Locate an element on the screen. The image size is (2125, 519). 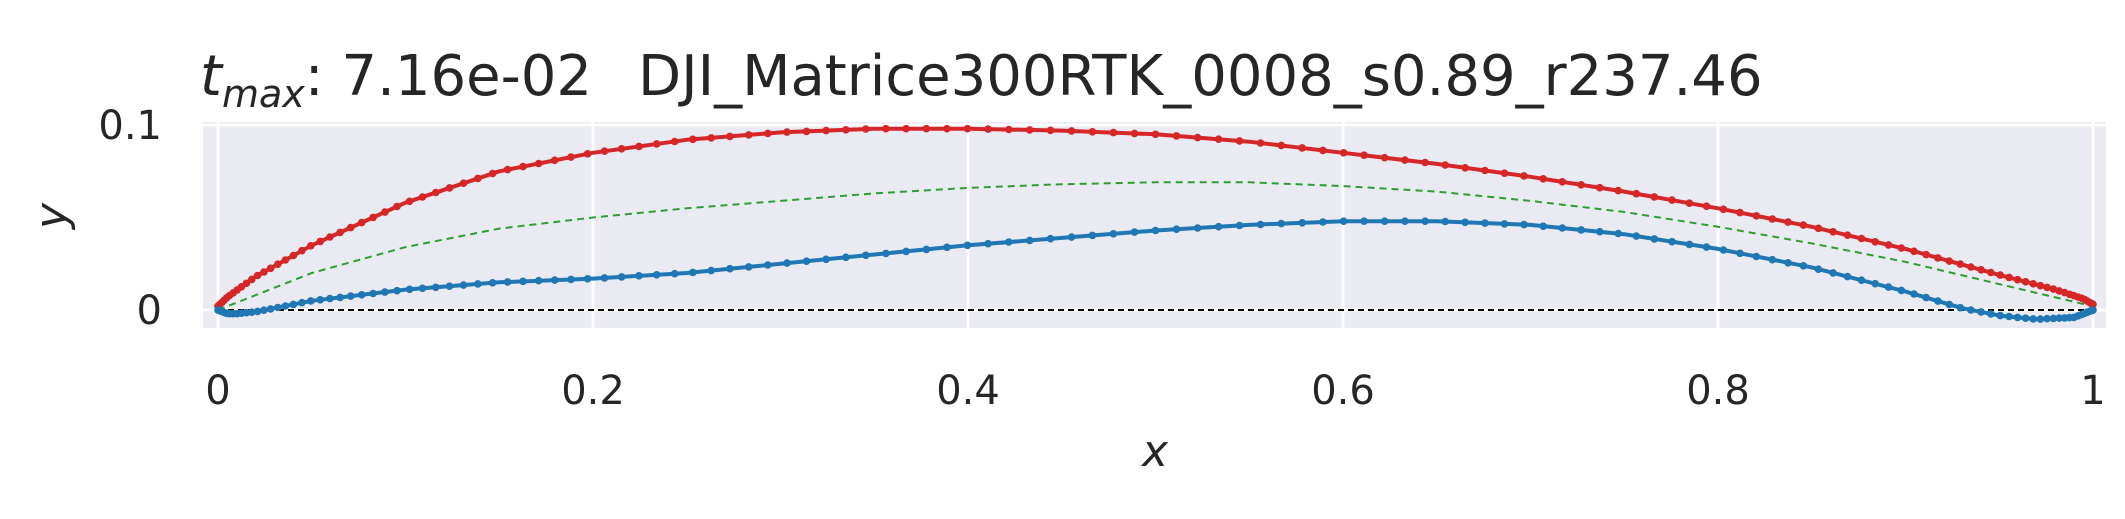
x-tick-label-5: 1 is located at coordinates (2092, 391).